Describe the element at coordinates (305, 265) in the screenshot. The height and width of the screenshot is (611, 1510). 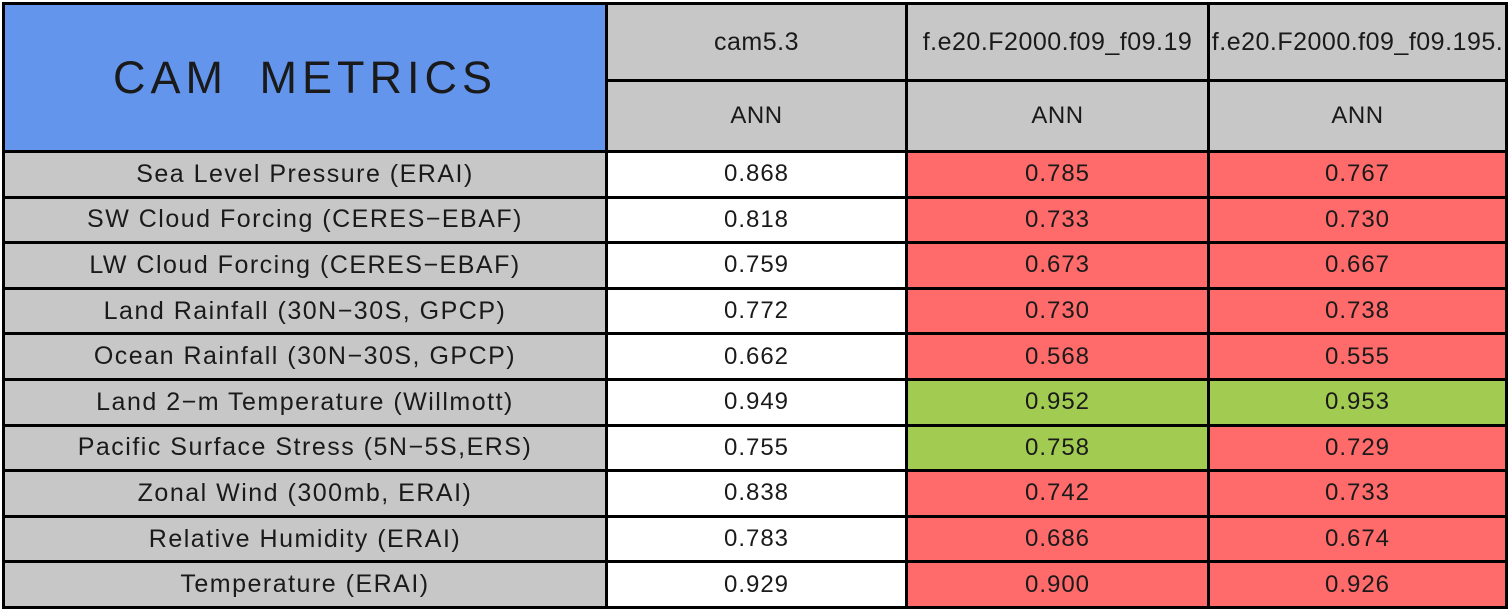
I see `metric-label: LW Cloud Forcing (CERES−EBAF)` at that location.